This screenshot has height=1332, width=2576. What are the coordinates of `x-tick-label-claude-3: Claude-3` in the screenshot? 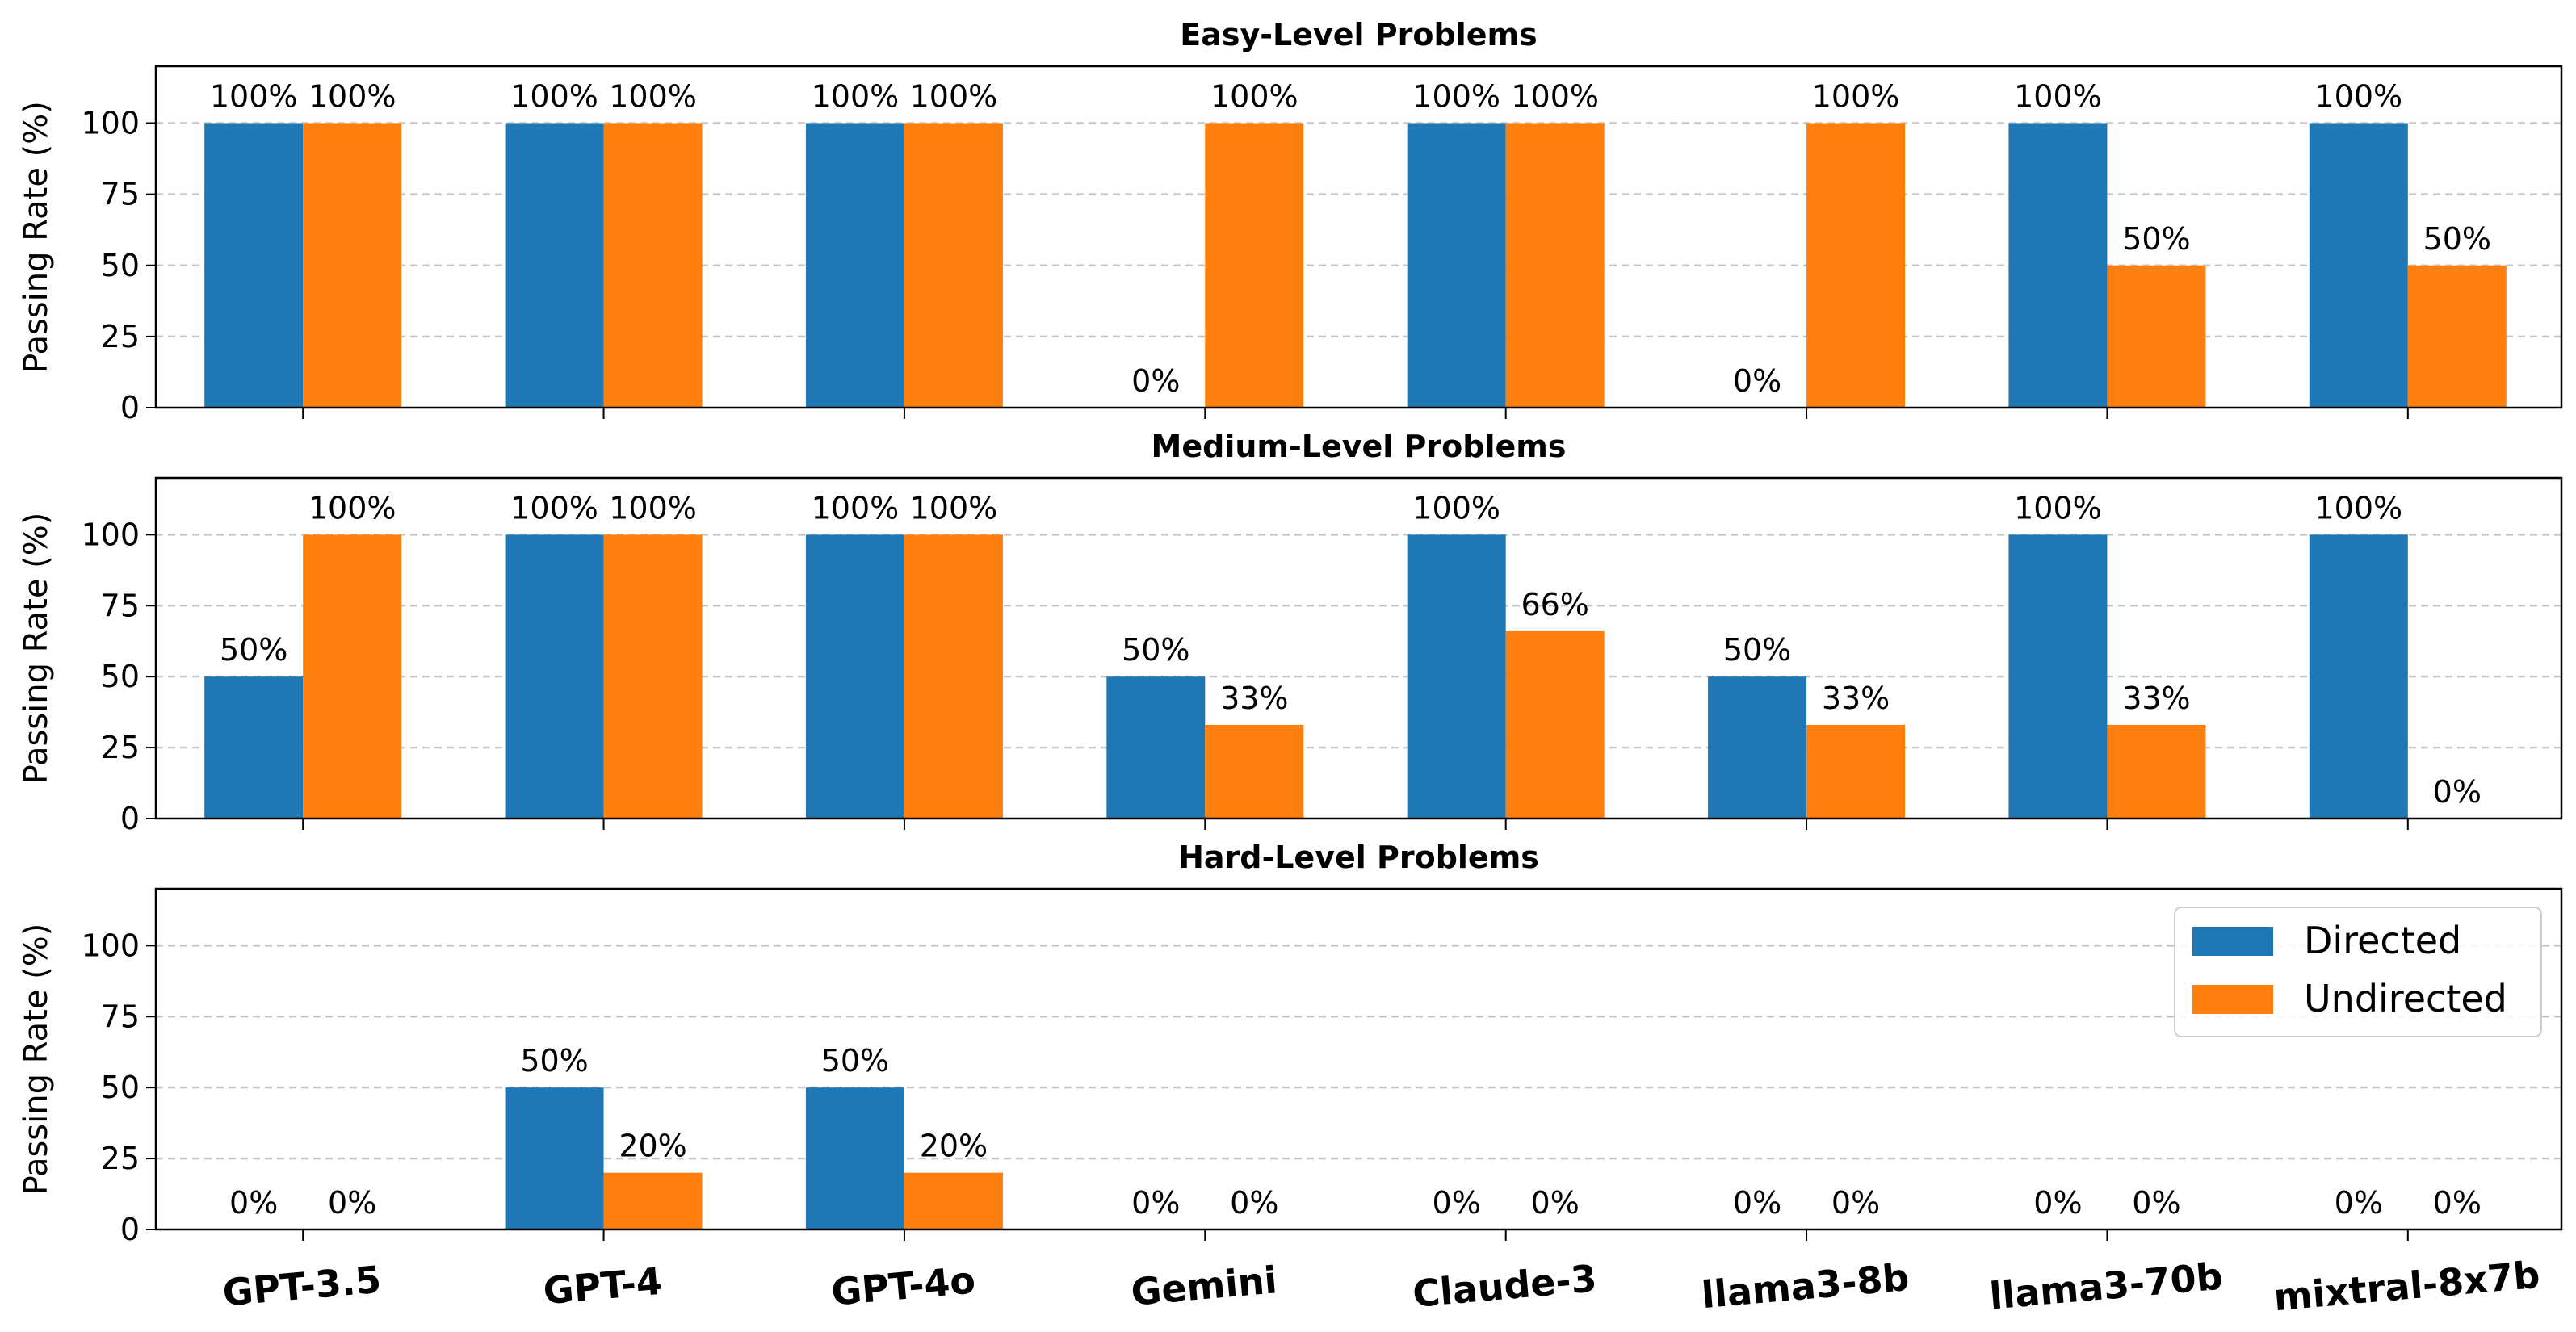 It's located at (1504, 1286).